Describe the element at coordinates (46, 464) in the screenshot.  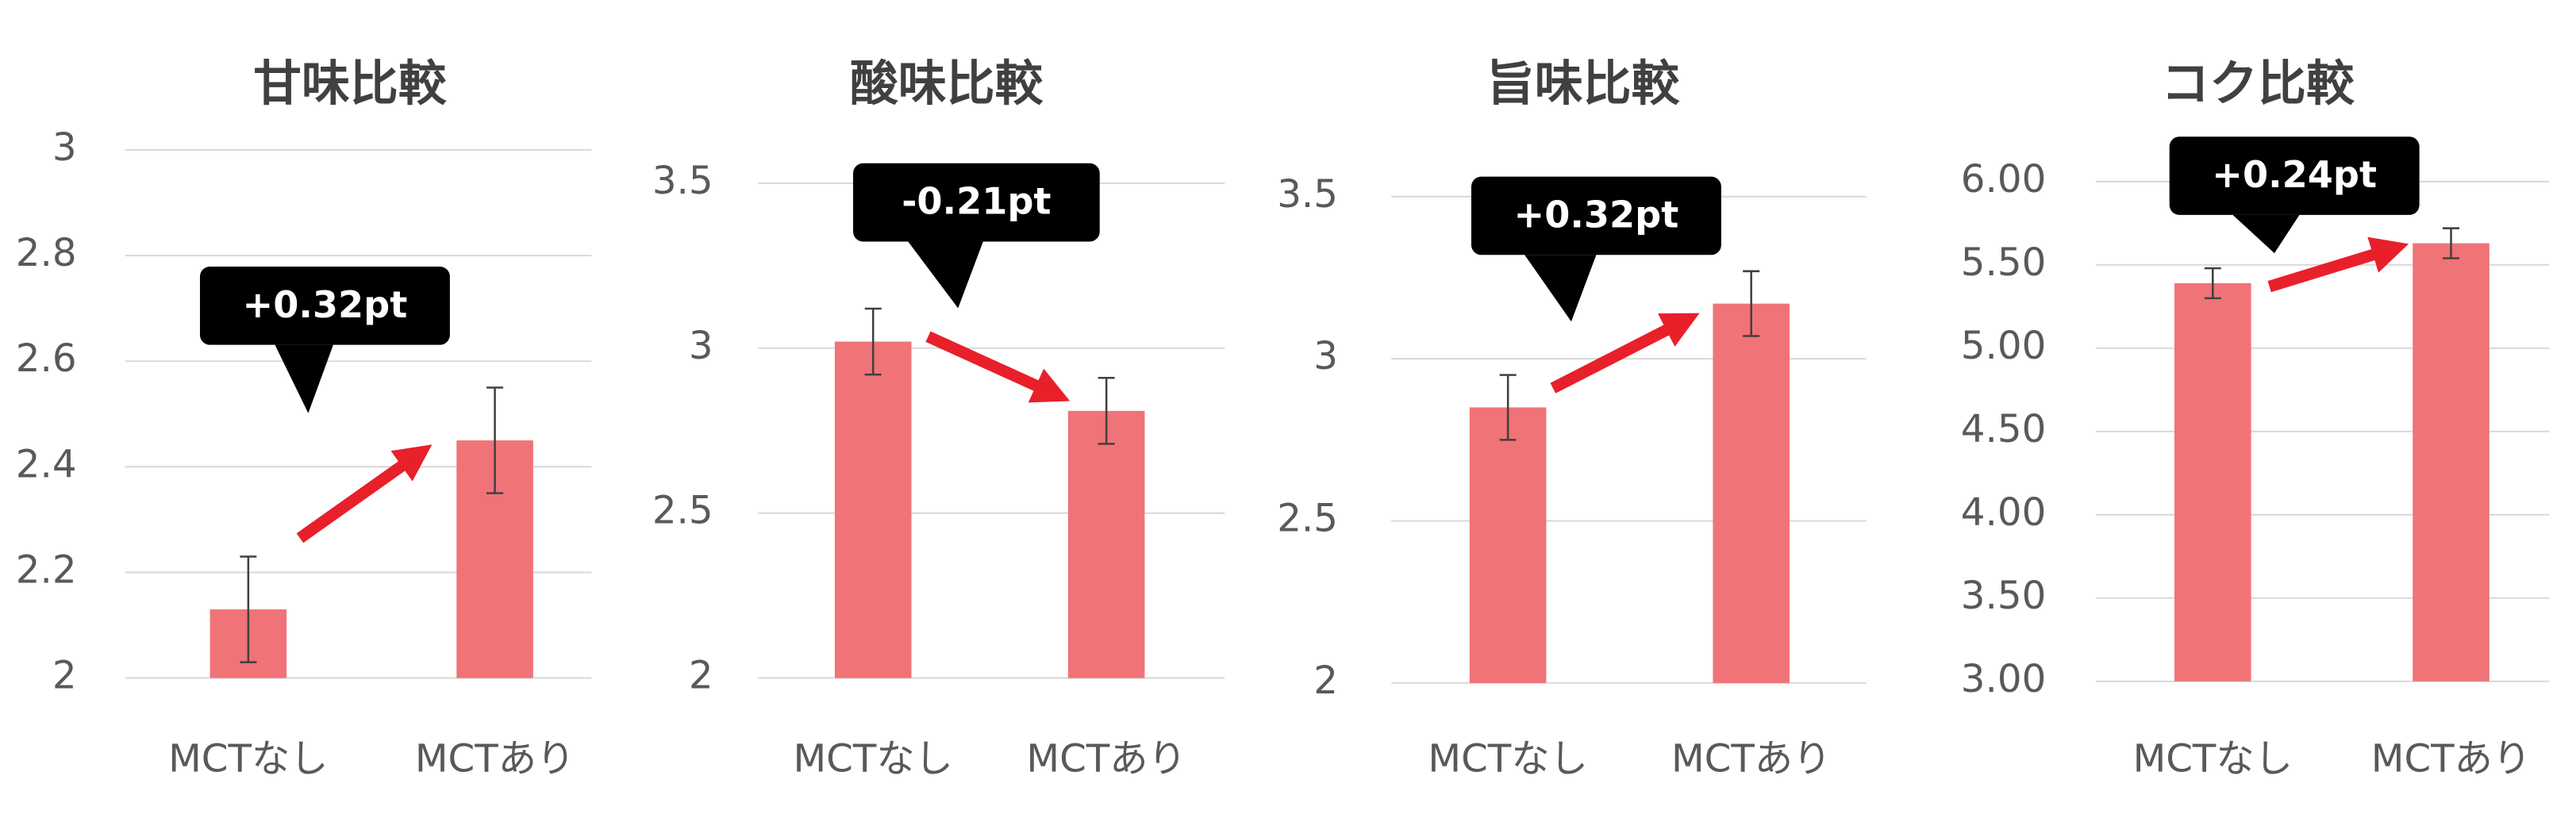
I see `y-tick-label: 2.4` at that location.